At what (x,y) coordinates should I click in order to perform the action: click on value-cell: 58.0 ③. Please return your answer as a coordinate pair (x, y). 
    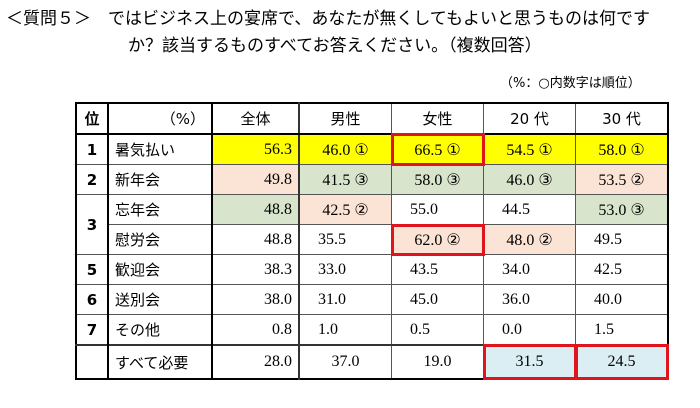
    Looking at the image, I should click on (437, 179).